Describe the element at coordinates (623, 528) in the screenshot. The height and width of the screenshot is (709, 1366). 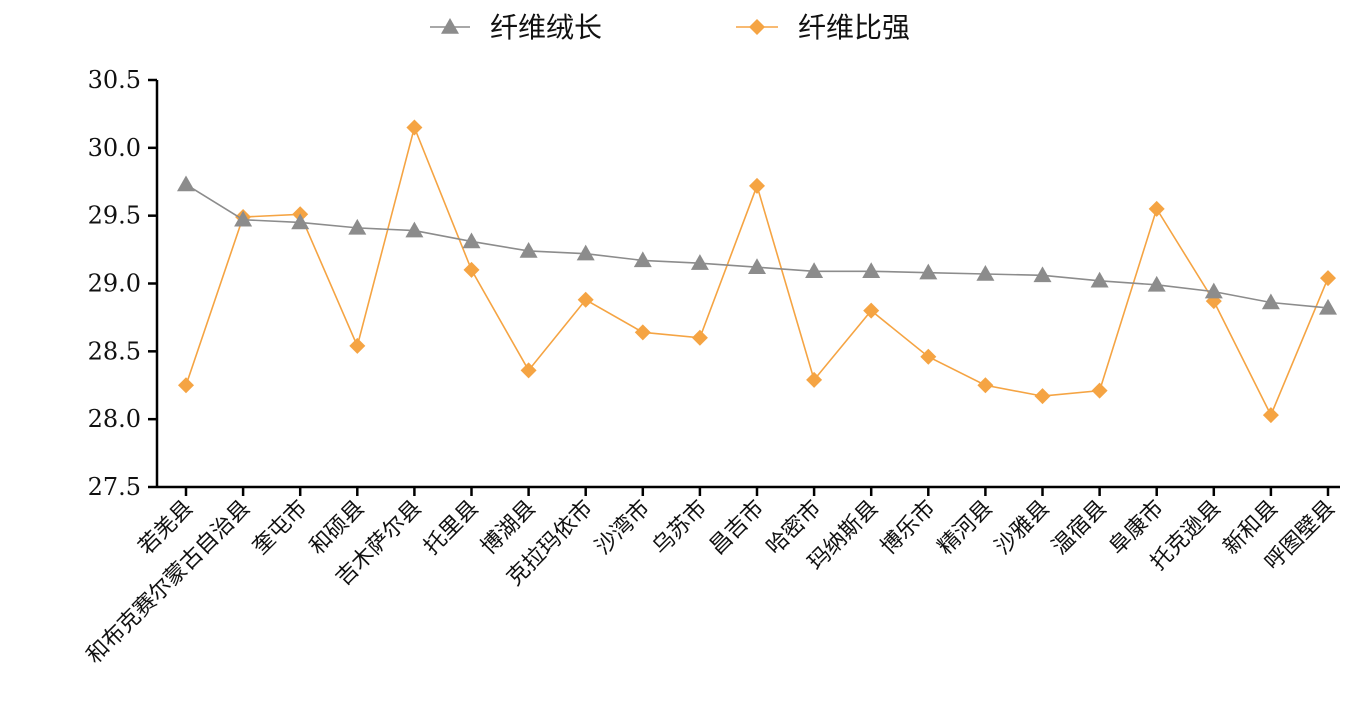
I see `x-tick-label: 沙湾市` at that location.